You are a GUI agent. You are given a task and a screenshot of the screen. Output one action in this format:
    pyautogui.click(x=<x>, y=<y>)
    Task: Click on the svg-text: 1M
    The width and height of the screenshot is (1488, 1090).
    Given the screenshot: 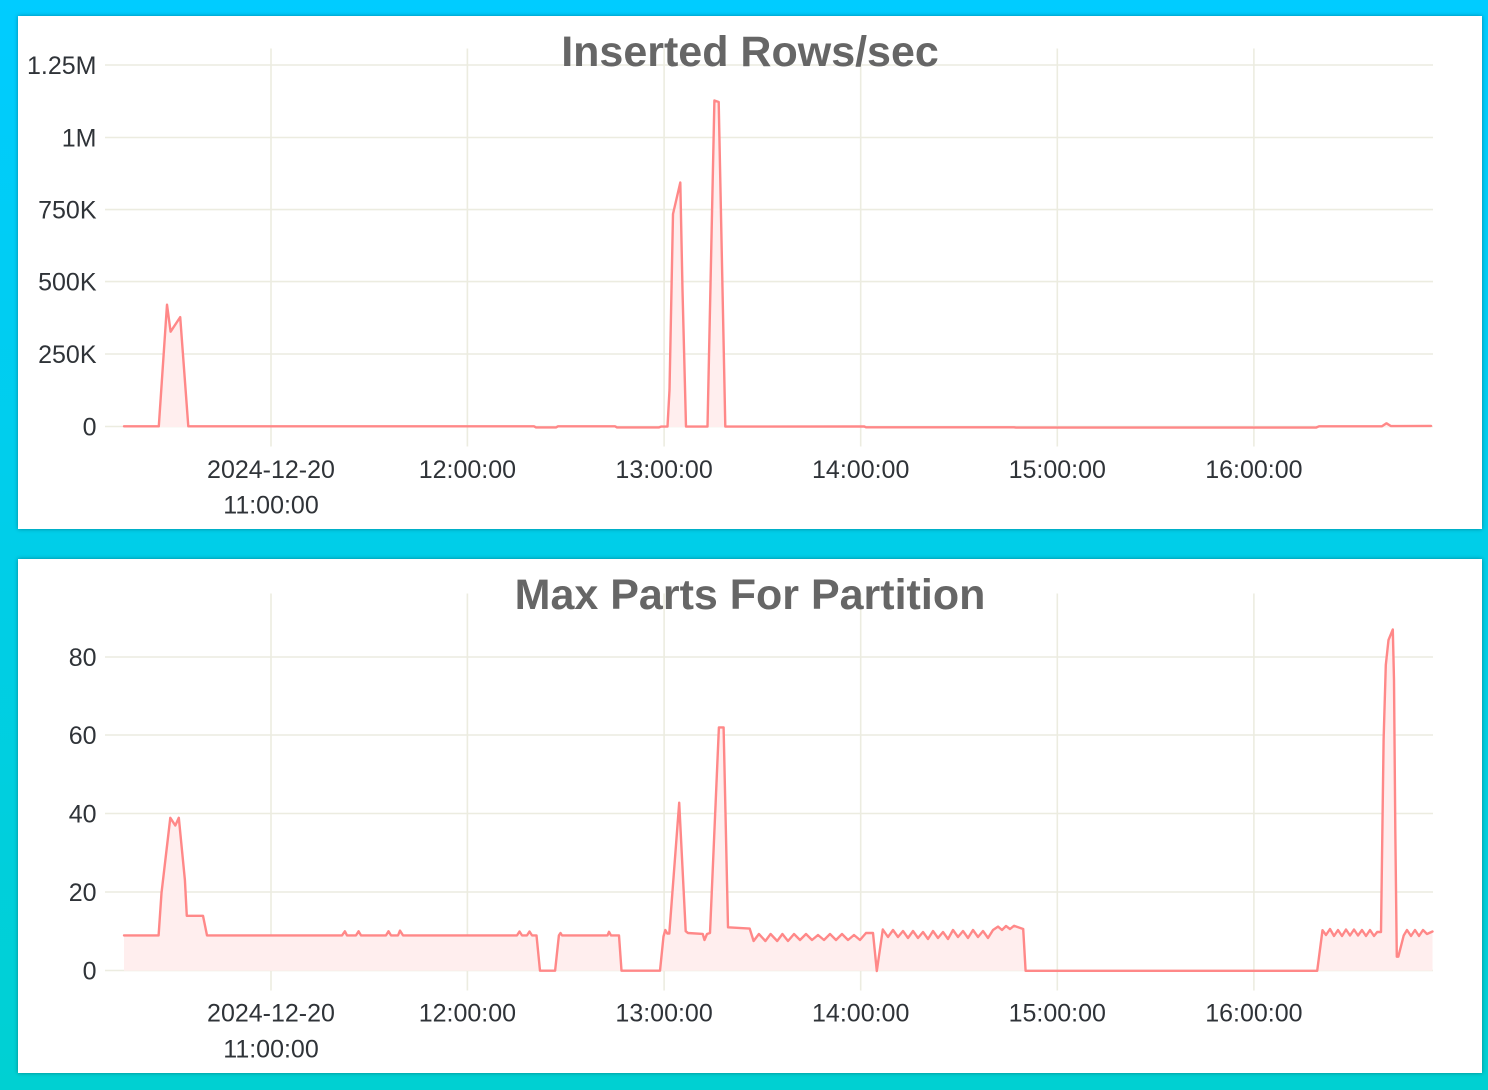 What is the action you would take?
    pyautogui.click(x=79, y=139)
    